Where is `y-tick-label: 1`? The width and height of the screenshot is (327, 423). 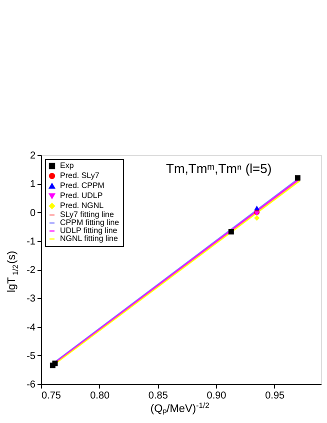
y-tick-label: 1 is located at coordinates (33, 184).